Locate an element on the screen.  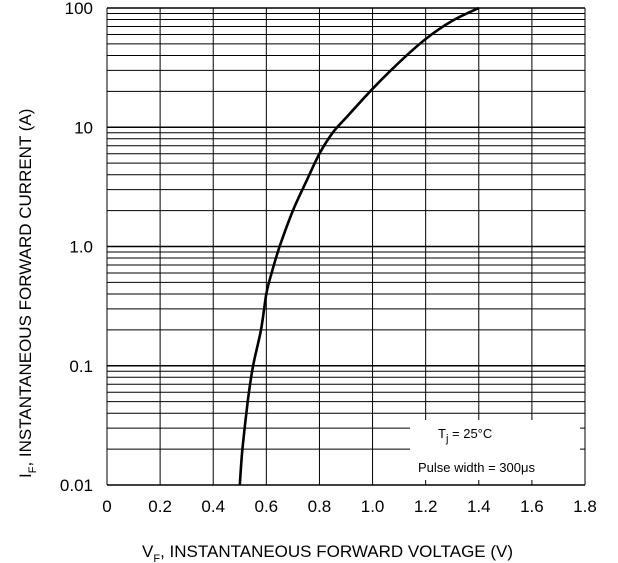
x-tick-label: 0 is located at coordinates (106, 506).